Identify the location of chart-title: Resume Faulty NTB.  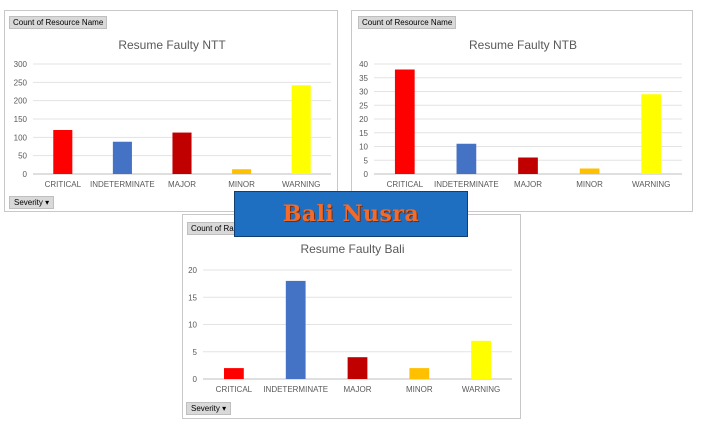
(523, 45).